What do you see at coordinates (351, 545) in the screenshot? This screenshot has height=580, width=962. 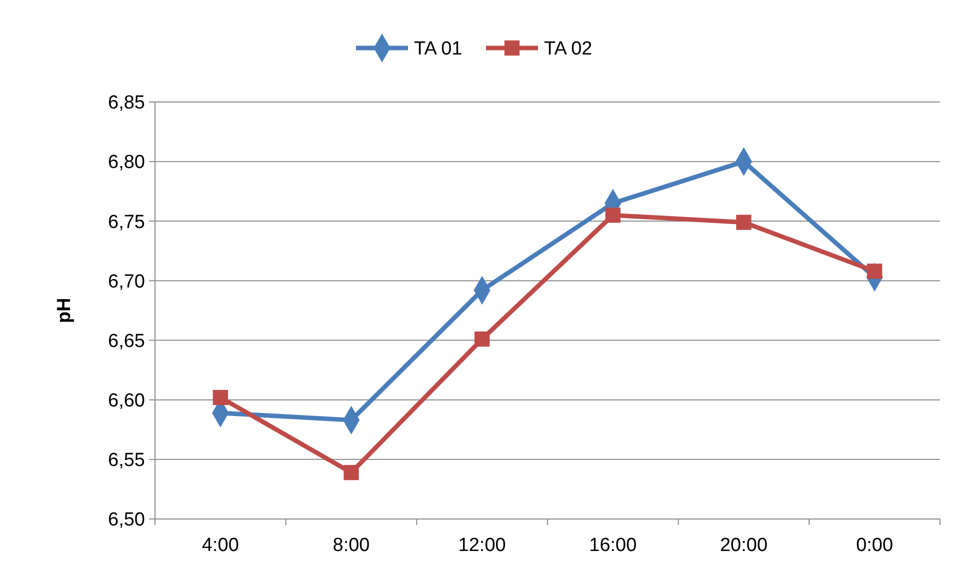 I see `x-tick-label: 8:00` at bounding box center [351, 545].